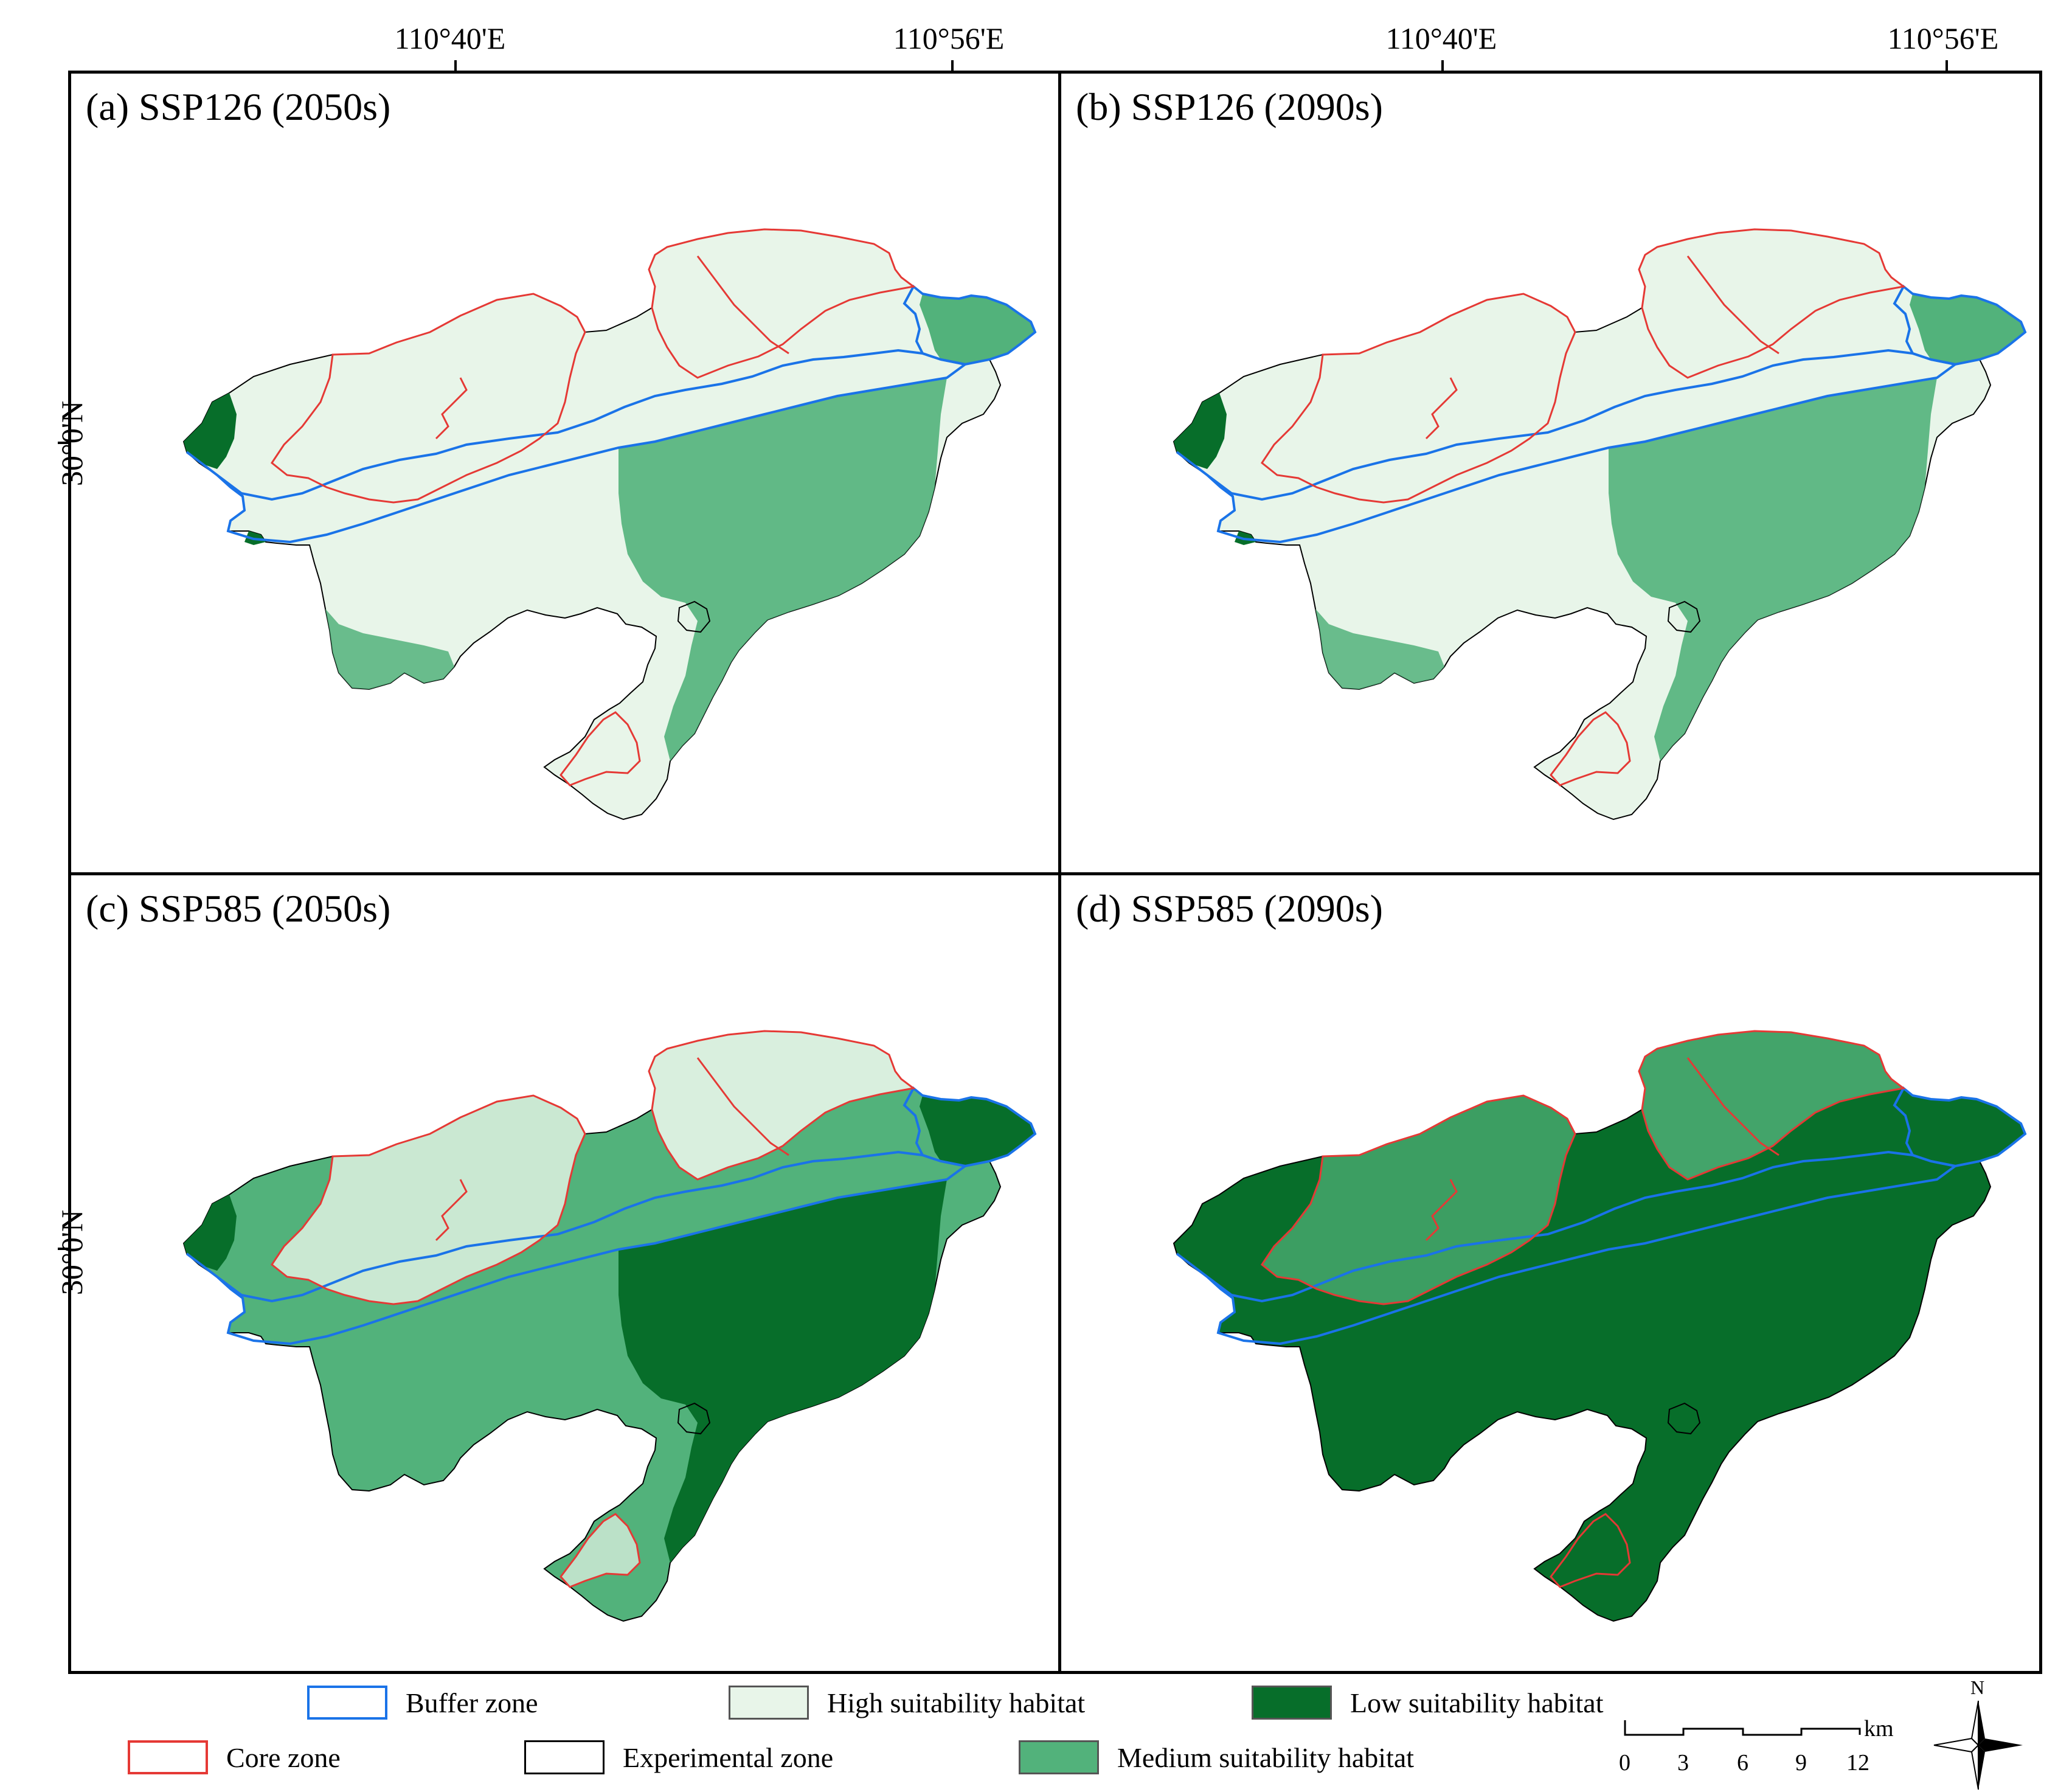  I want to click on legend-core-swatch, so click(168, 1757).